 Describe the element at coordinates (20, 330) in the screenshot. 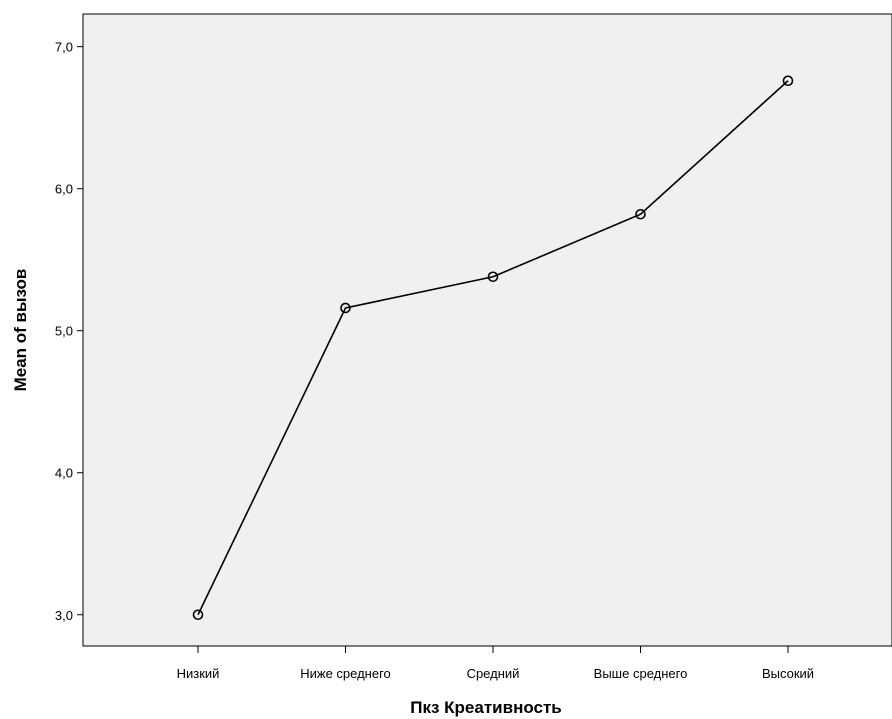

I see `y-axis-title: Mean of вызов` at that location.